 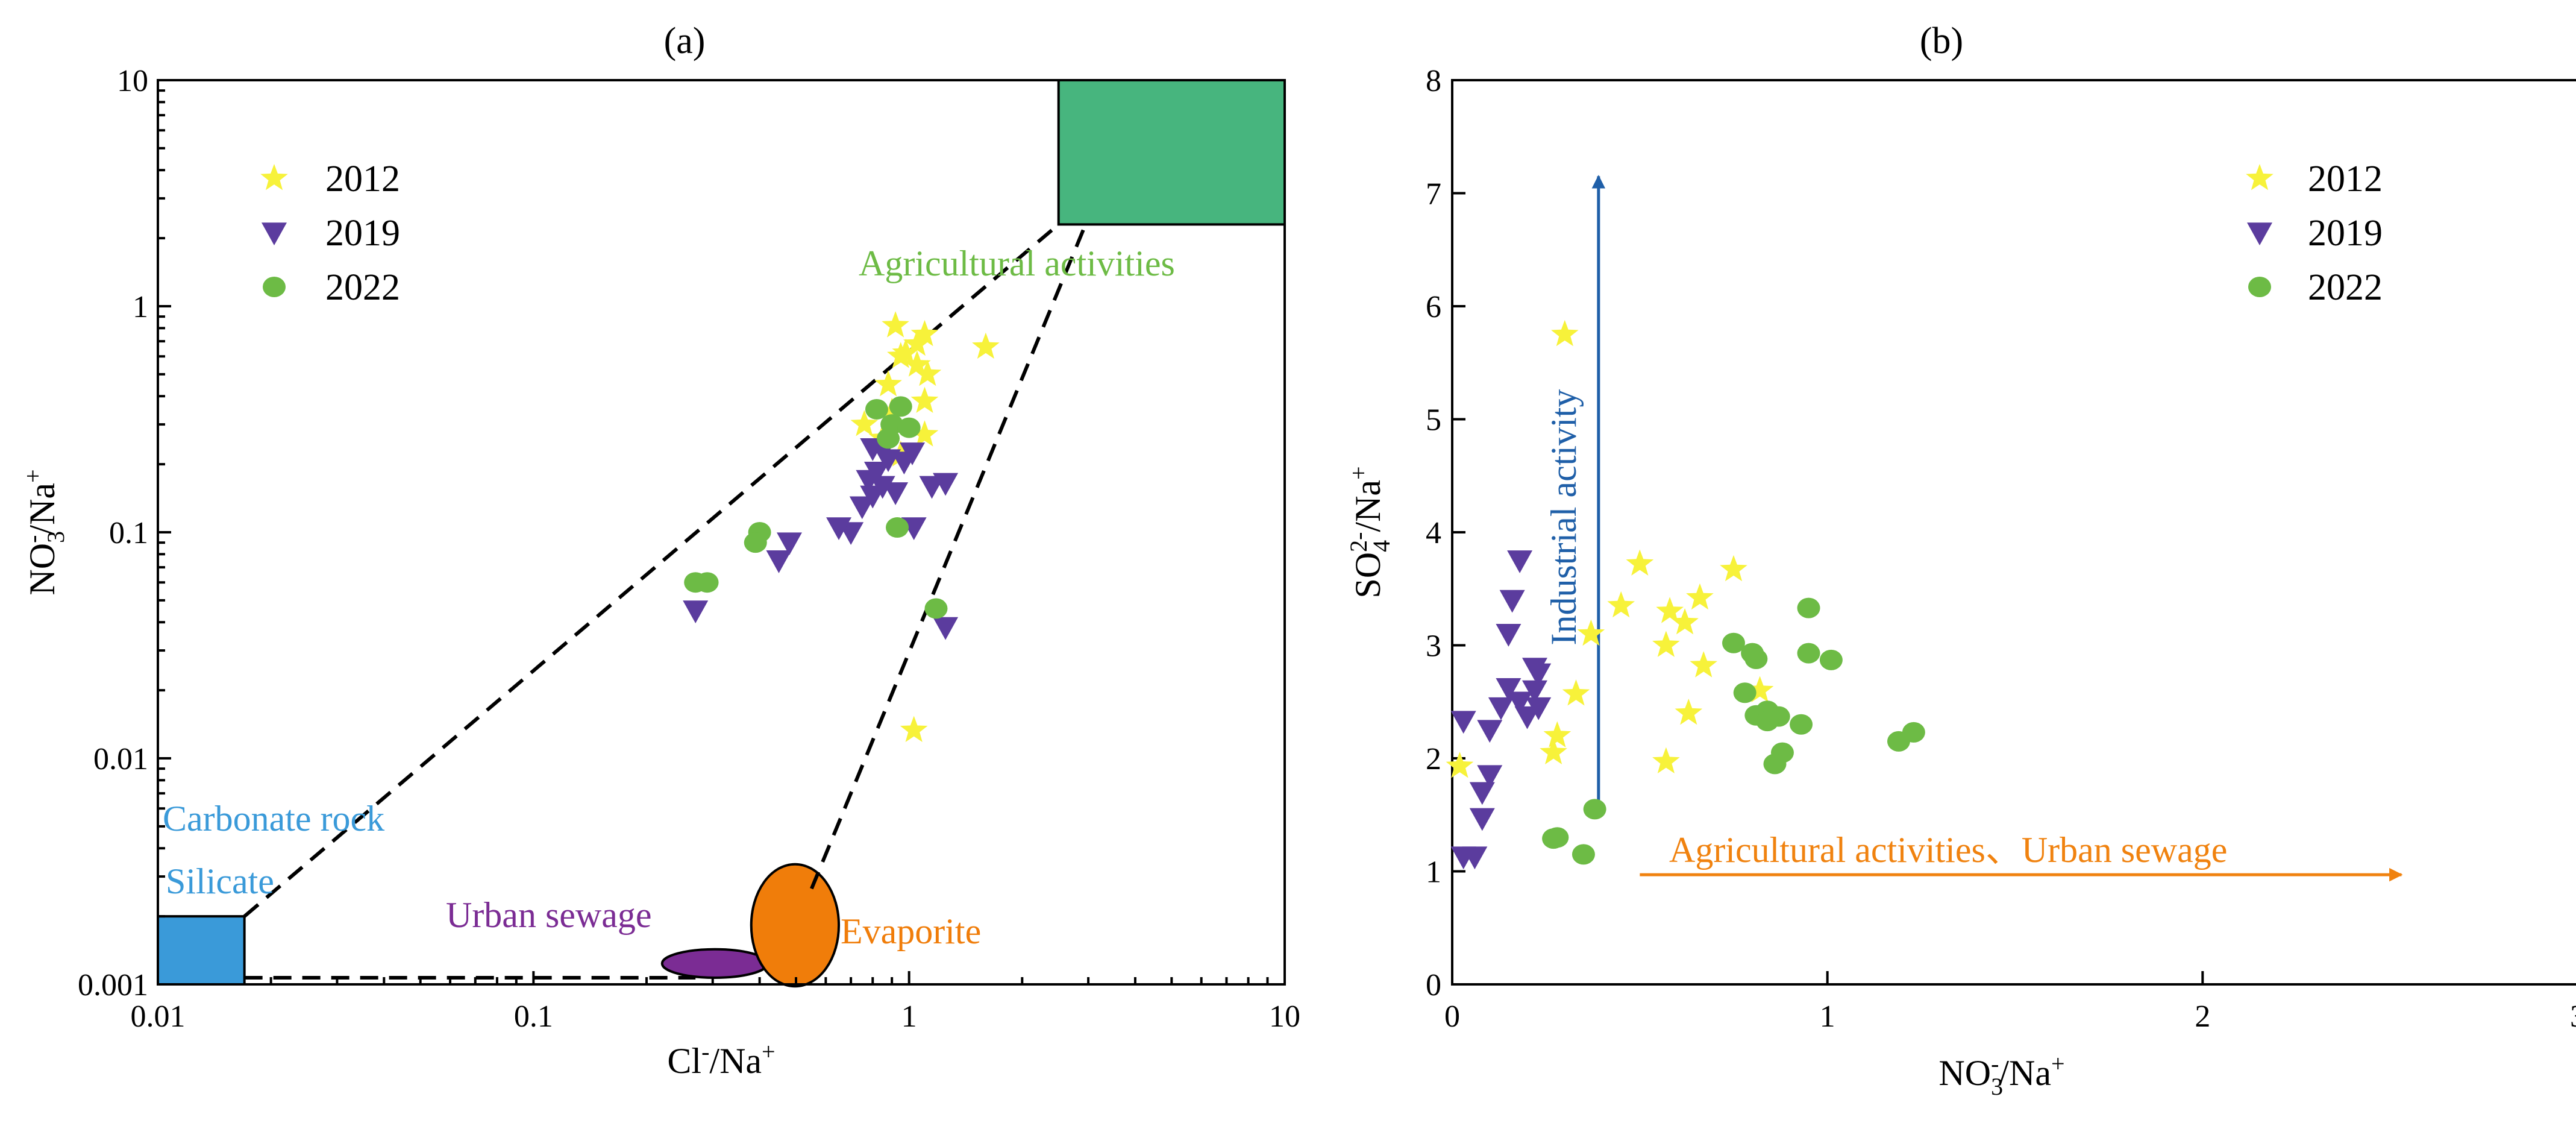 I want to click on y-tick-label: 0.1, so click(x=128, y=533).